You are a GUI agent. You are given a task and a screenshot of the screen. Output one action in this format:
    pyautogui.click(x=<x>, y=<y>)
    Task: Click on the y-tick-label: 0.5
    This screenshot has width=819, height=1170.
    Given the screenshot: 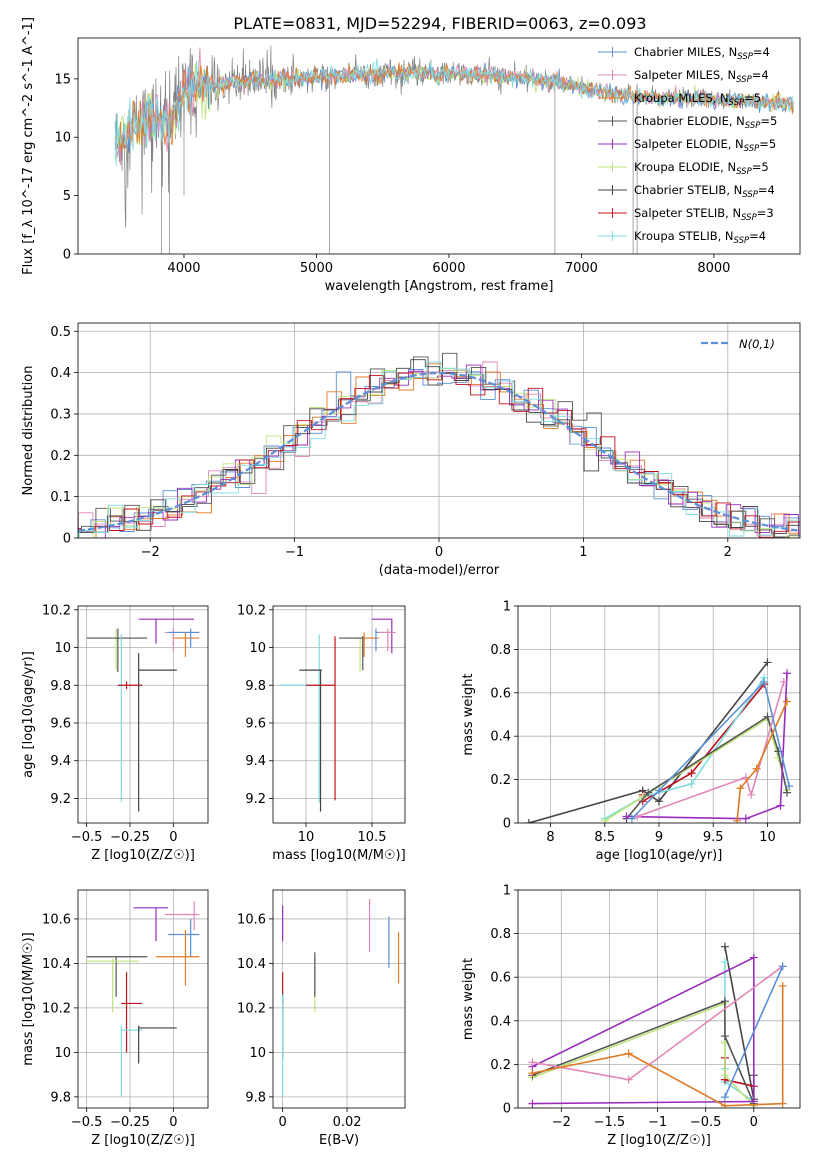 What is the action you would take?
    pyautogui.click(x=60, y=332)
    